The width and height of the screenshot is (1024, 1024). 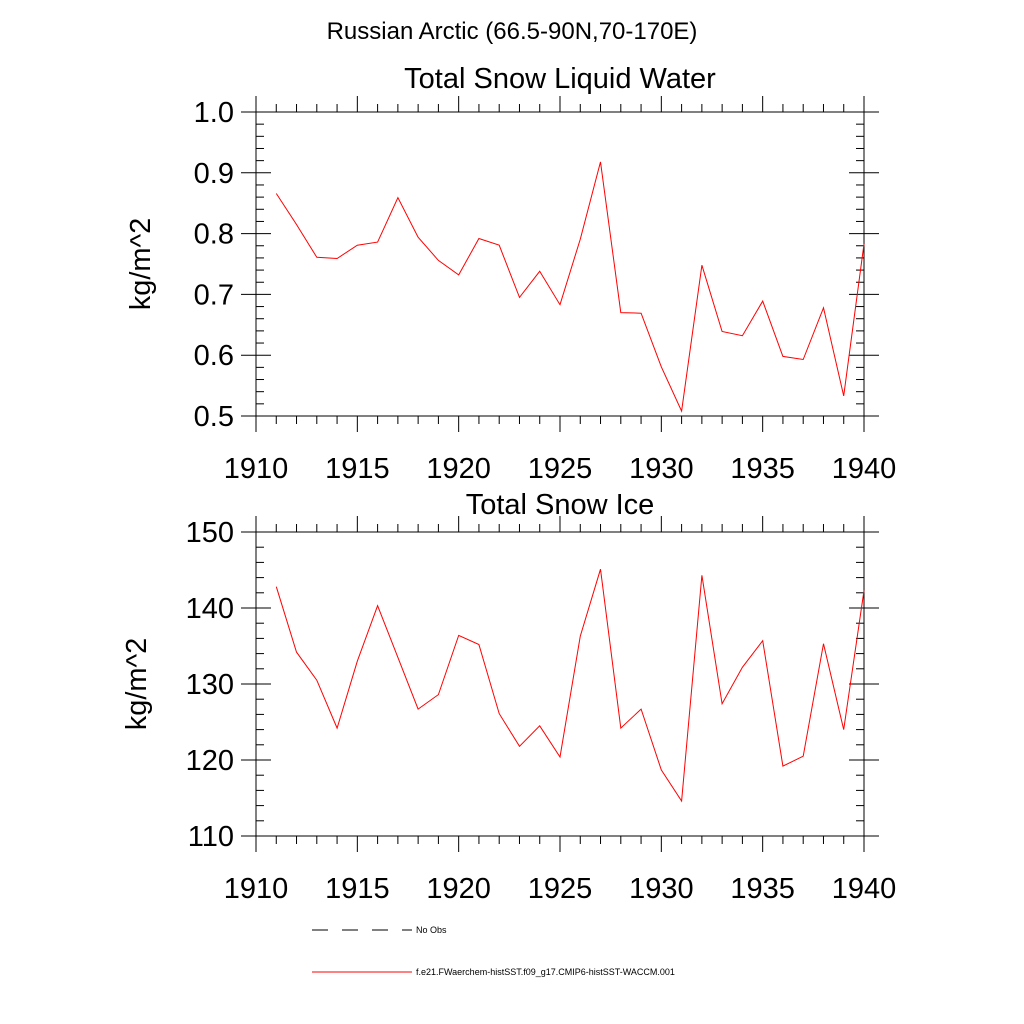 I want to click on y-tick-label: 130, so click(x=210, y=685).